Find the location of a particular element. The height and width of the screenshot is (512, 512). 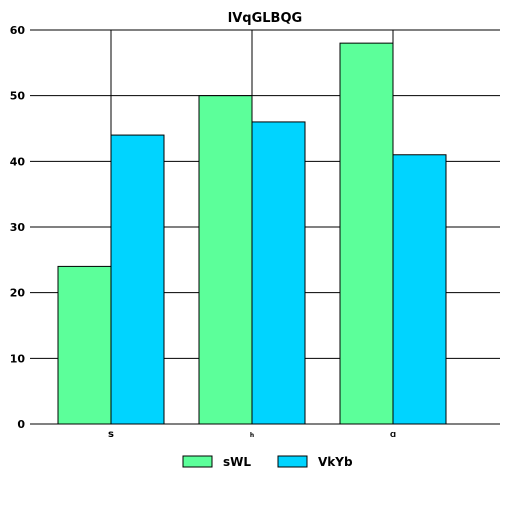

legend-label-sWL: sWL is located at coordinates (237, 462).